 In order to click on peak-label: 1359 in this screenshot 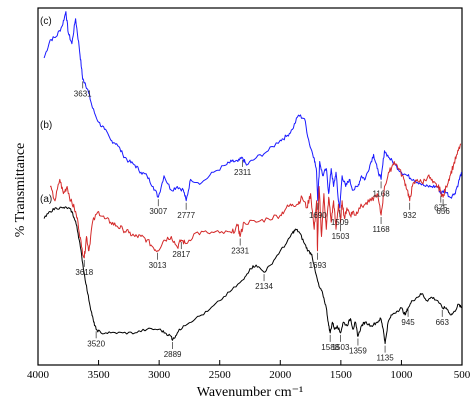, I will do `click(358, 350)`.